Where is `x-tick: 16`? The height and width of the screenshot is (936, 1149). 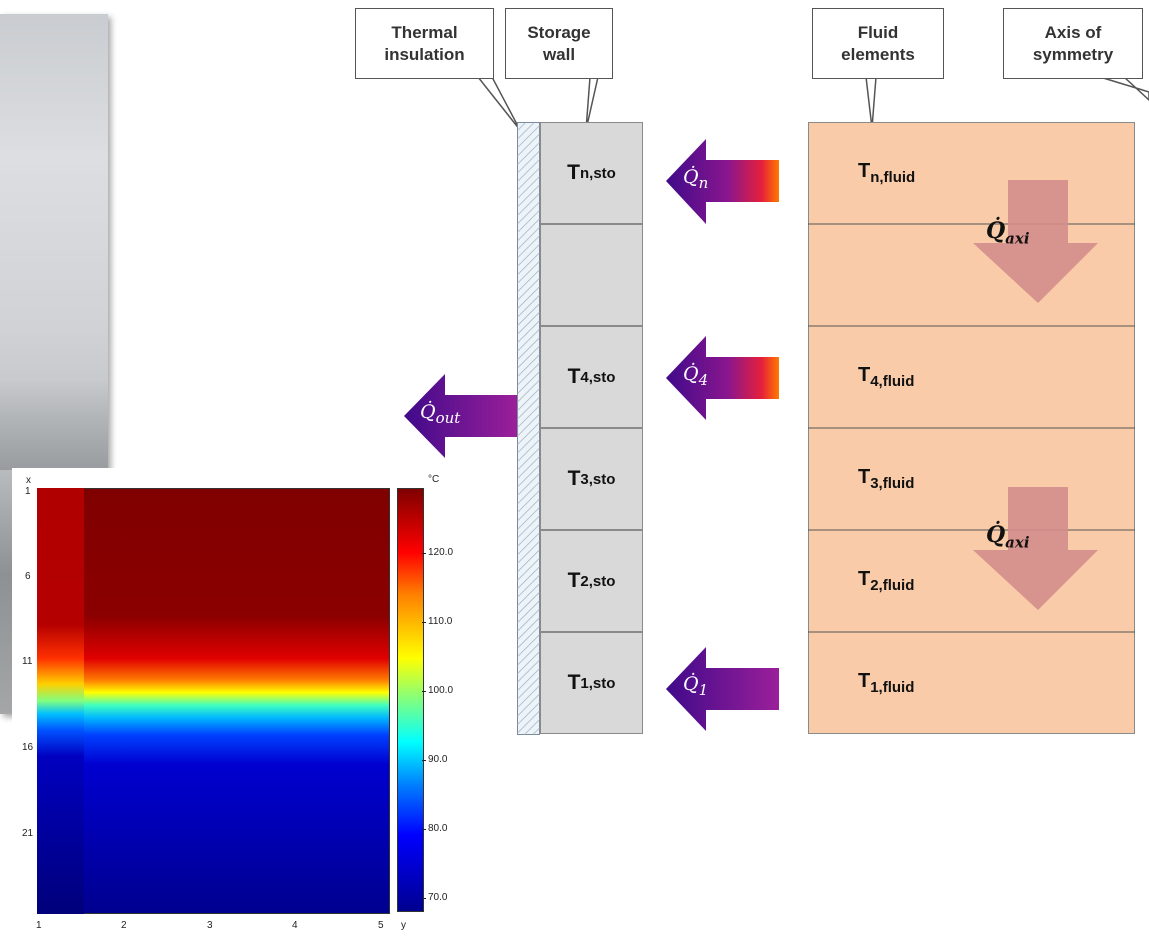 x-tick: 16 is located at coordinates (28, 747).